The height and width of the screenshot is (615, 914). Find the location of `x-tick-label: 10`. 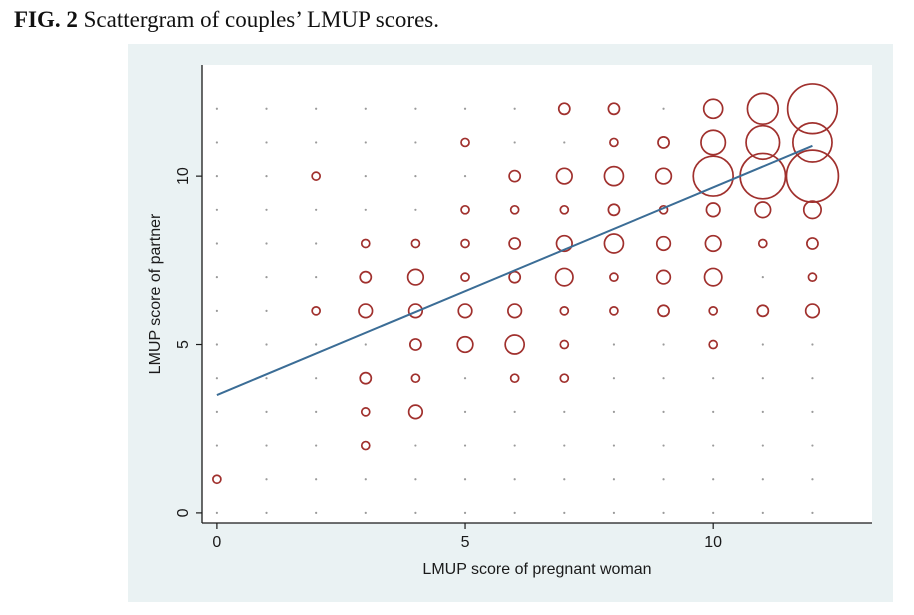

x-tick-label: 10 is located at coordinates (713, 542).